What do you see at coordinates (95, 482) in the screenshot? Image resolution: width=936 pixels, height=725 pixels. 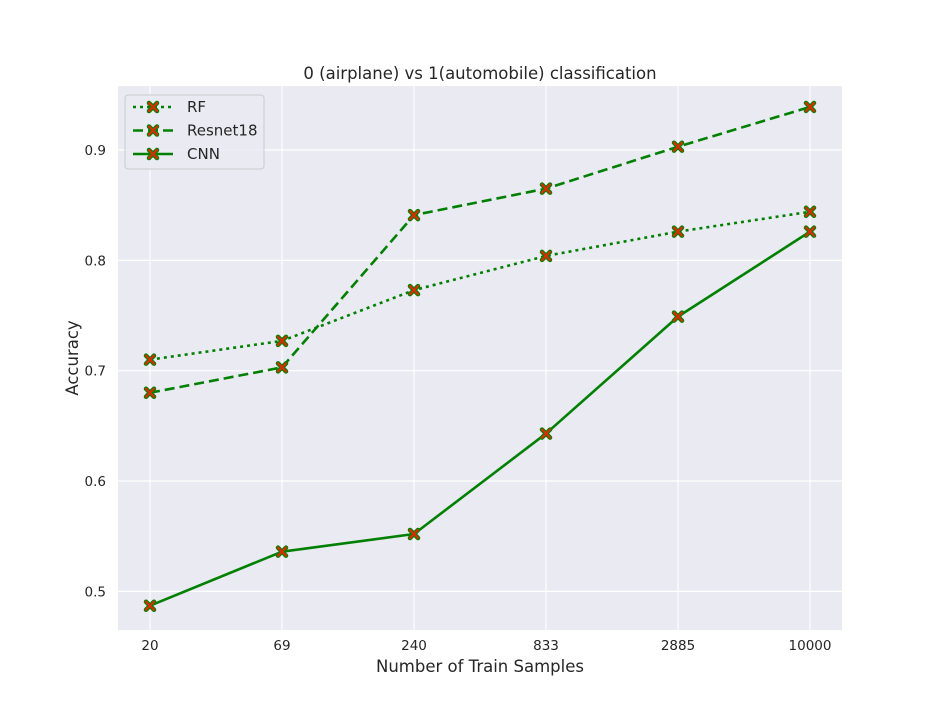 I see `y-tick-label: 0.6` at bounding box center [95, 482].